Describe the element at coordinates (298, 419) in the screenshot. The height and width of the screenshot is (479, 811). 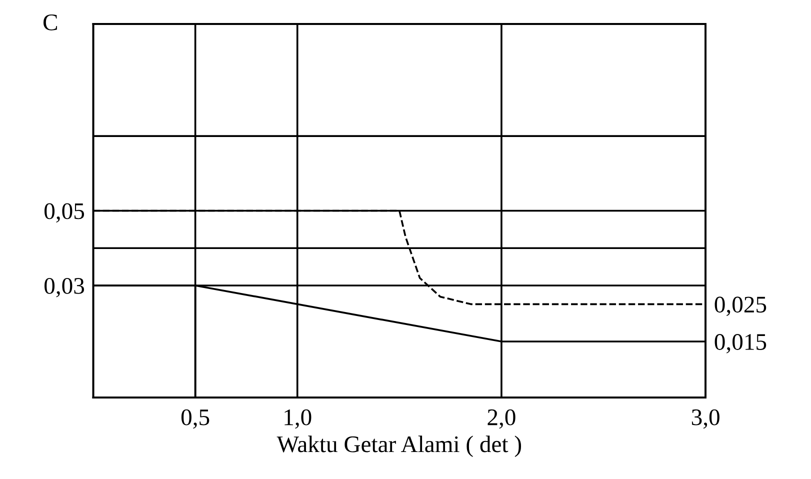
I see `x-tick-label: 1,0` at that location.